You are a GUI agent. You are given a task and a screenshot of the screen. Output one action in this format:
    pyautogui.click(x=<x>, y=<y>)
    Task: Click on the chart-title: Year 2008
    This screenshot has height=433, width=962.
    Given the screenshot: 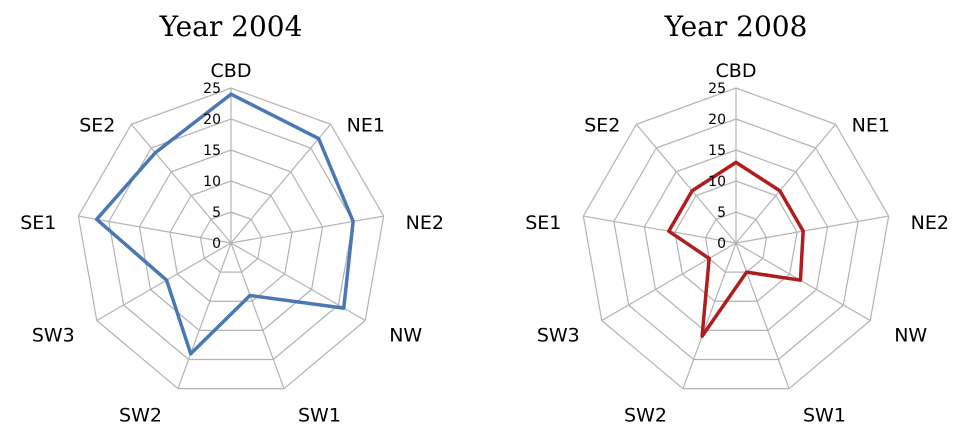 What is the action you would take?
    pyautogui.click(x=736, y=26)
    